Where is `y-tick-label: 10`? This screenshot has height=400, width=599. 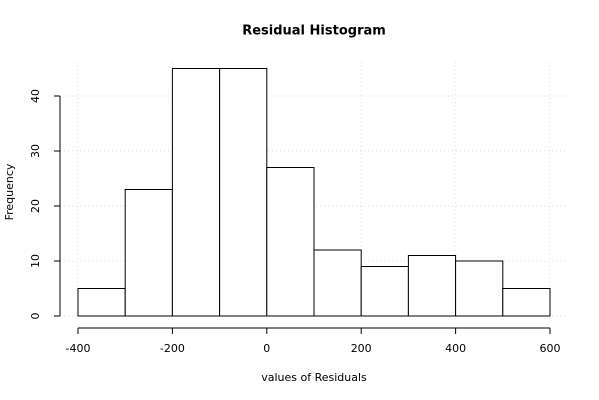 y-tick-label: 10 is located at coordinates (35, 261).